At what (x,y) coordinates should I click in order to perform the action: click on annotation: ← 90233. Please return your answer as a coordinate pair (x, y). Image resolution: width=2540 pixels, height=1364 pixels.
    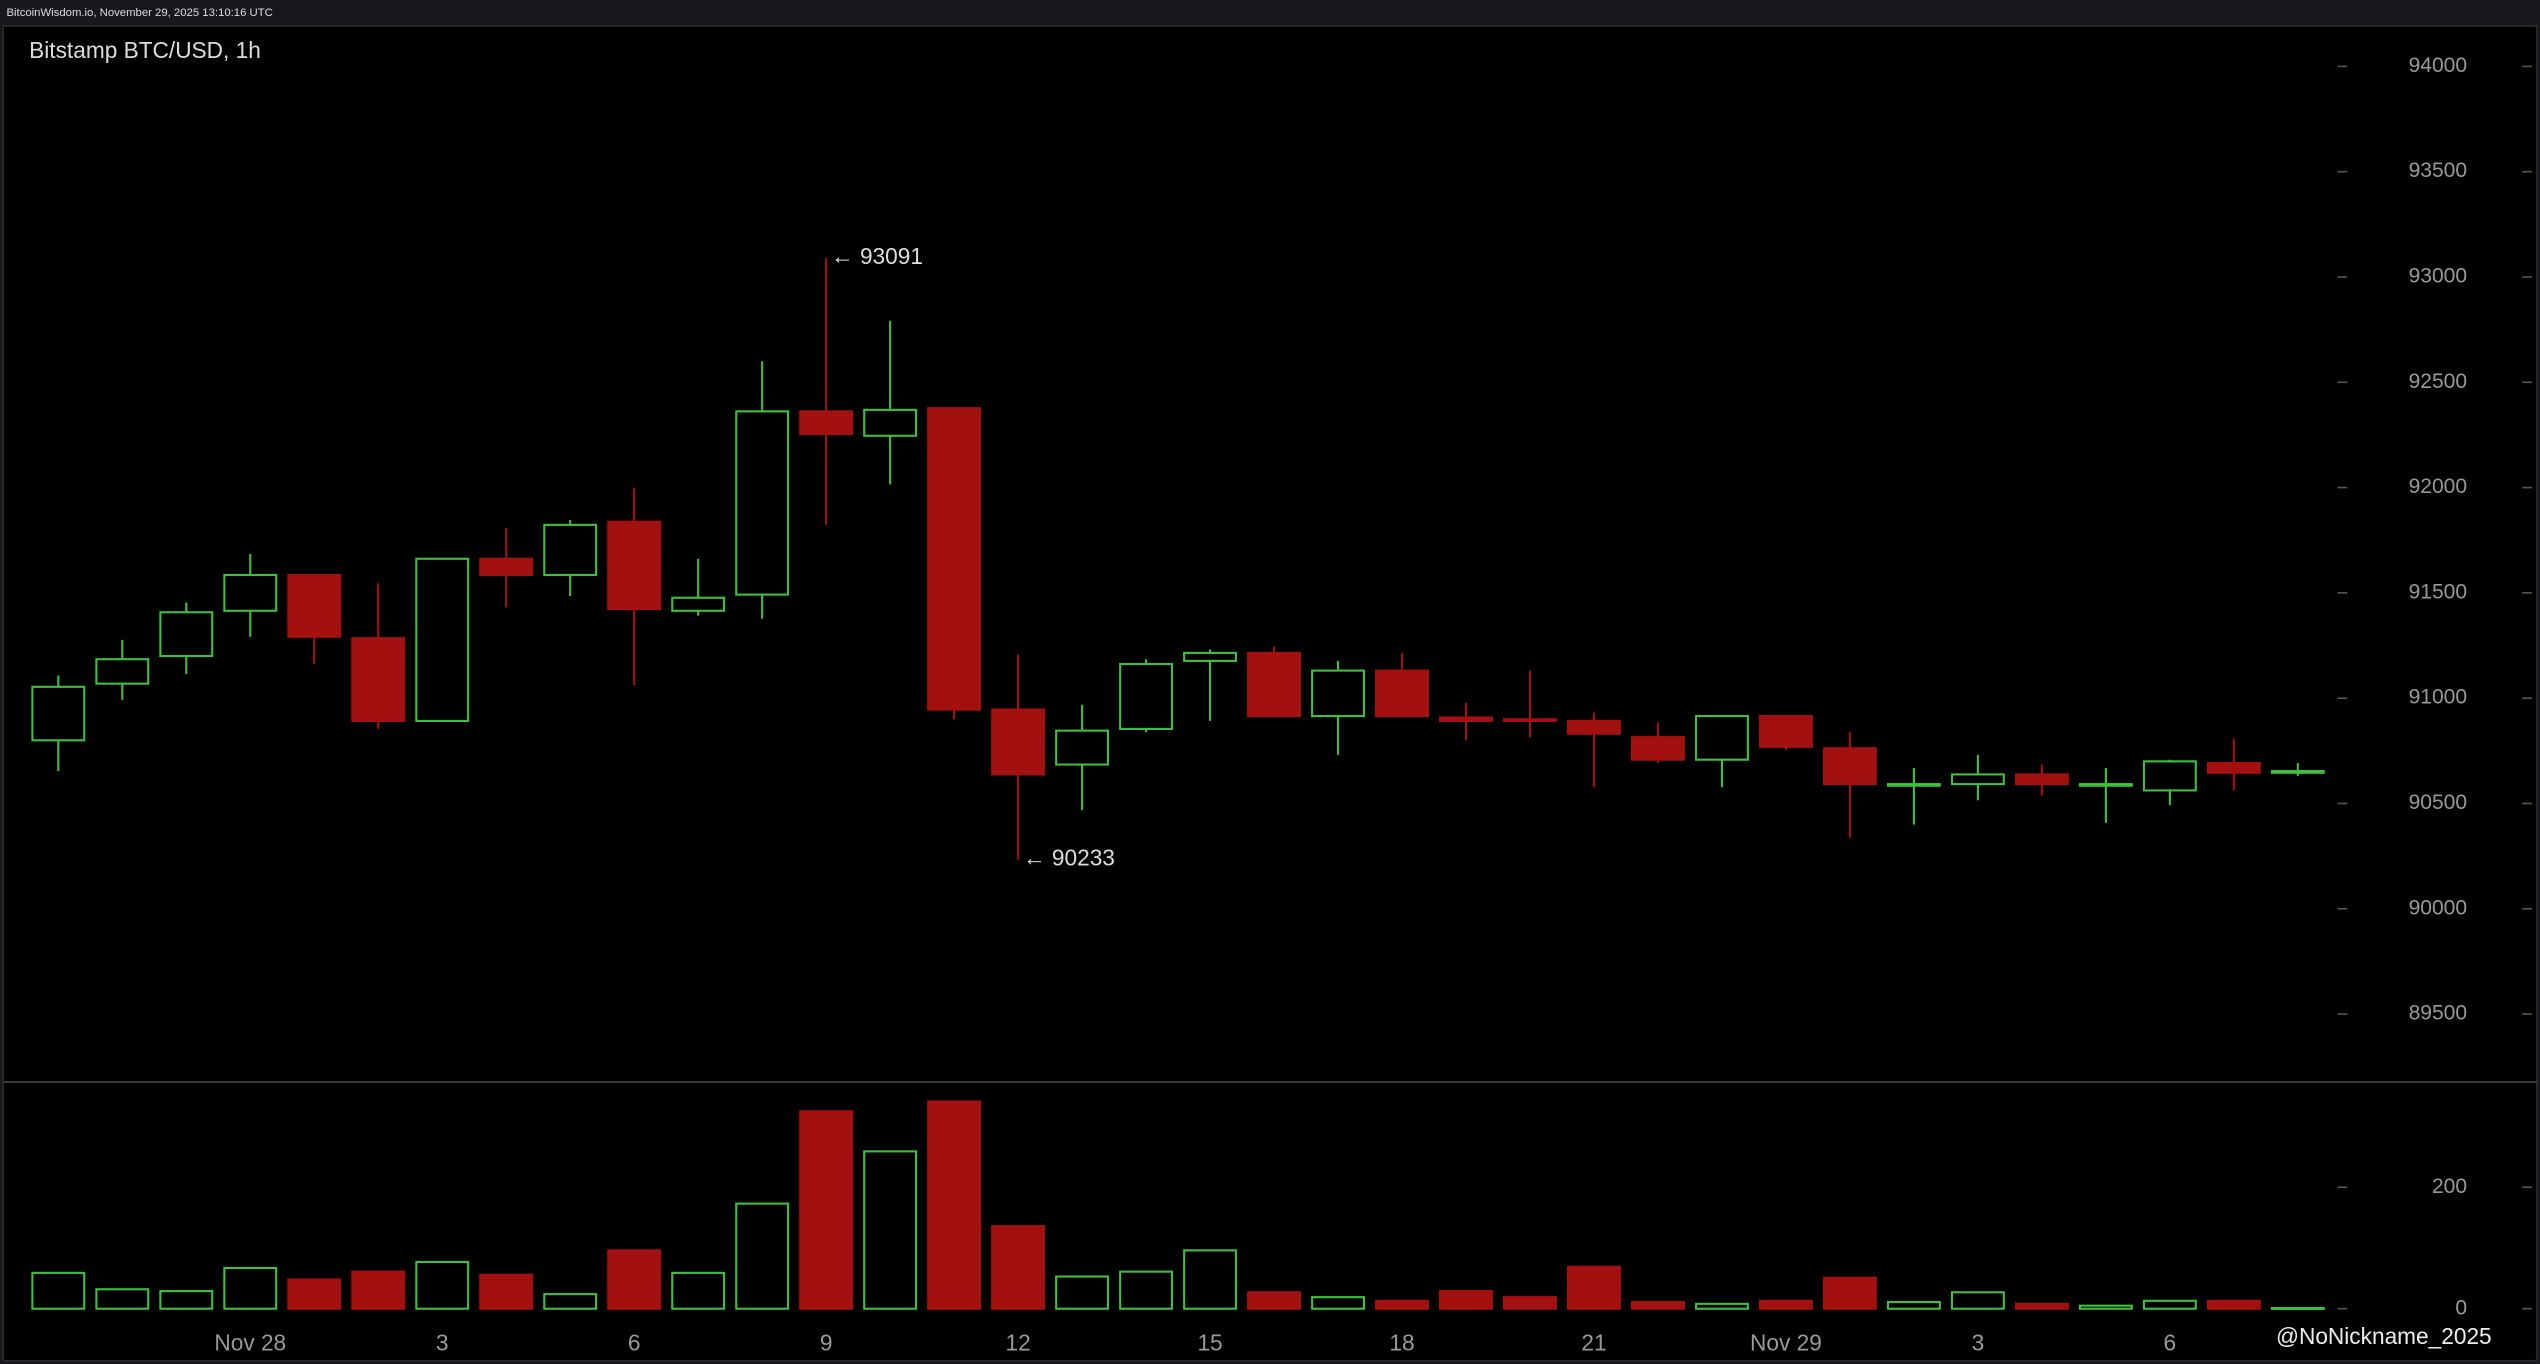
    Looking at the image, I should click on (1069, 858).